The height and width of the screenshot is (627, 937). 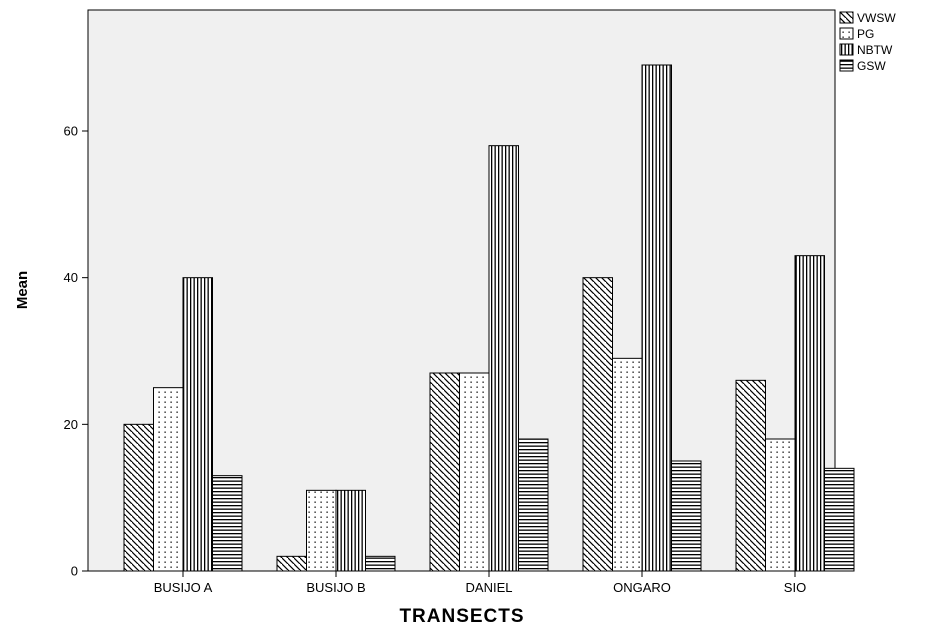 What do you see at coordinates (846, 33) in the screenshot?
I see `legend-swatch-pg` at bounding box center [846, 33].